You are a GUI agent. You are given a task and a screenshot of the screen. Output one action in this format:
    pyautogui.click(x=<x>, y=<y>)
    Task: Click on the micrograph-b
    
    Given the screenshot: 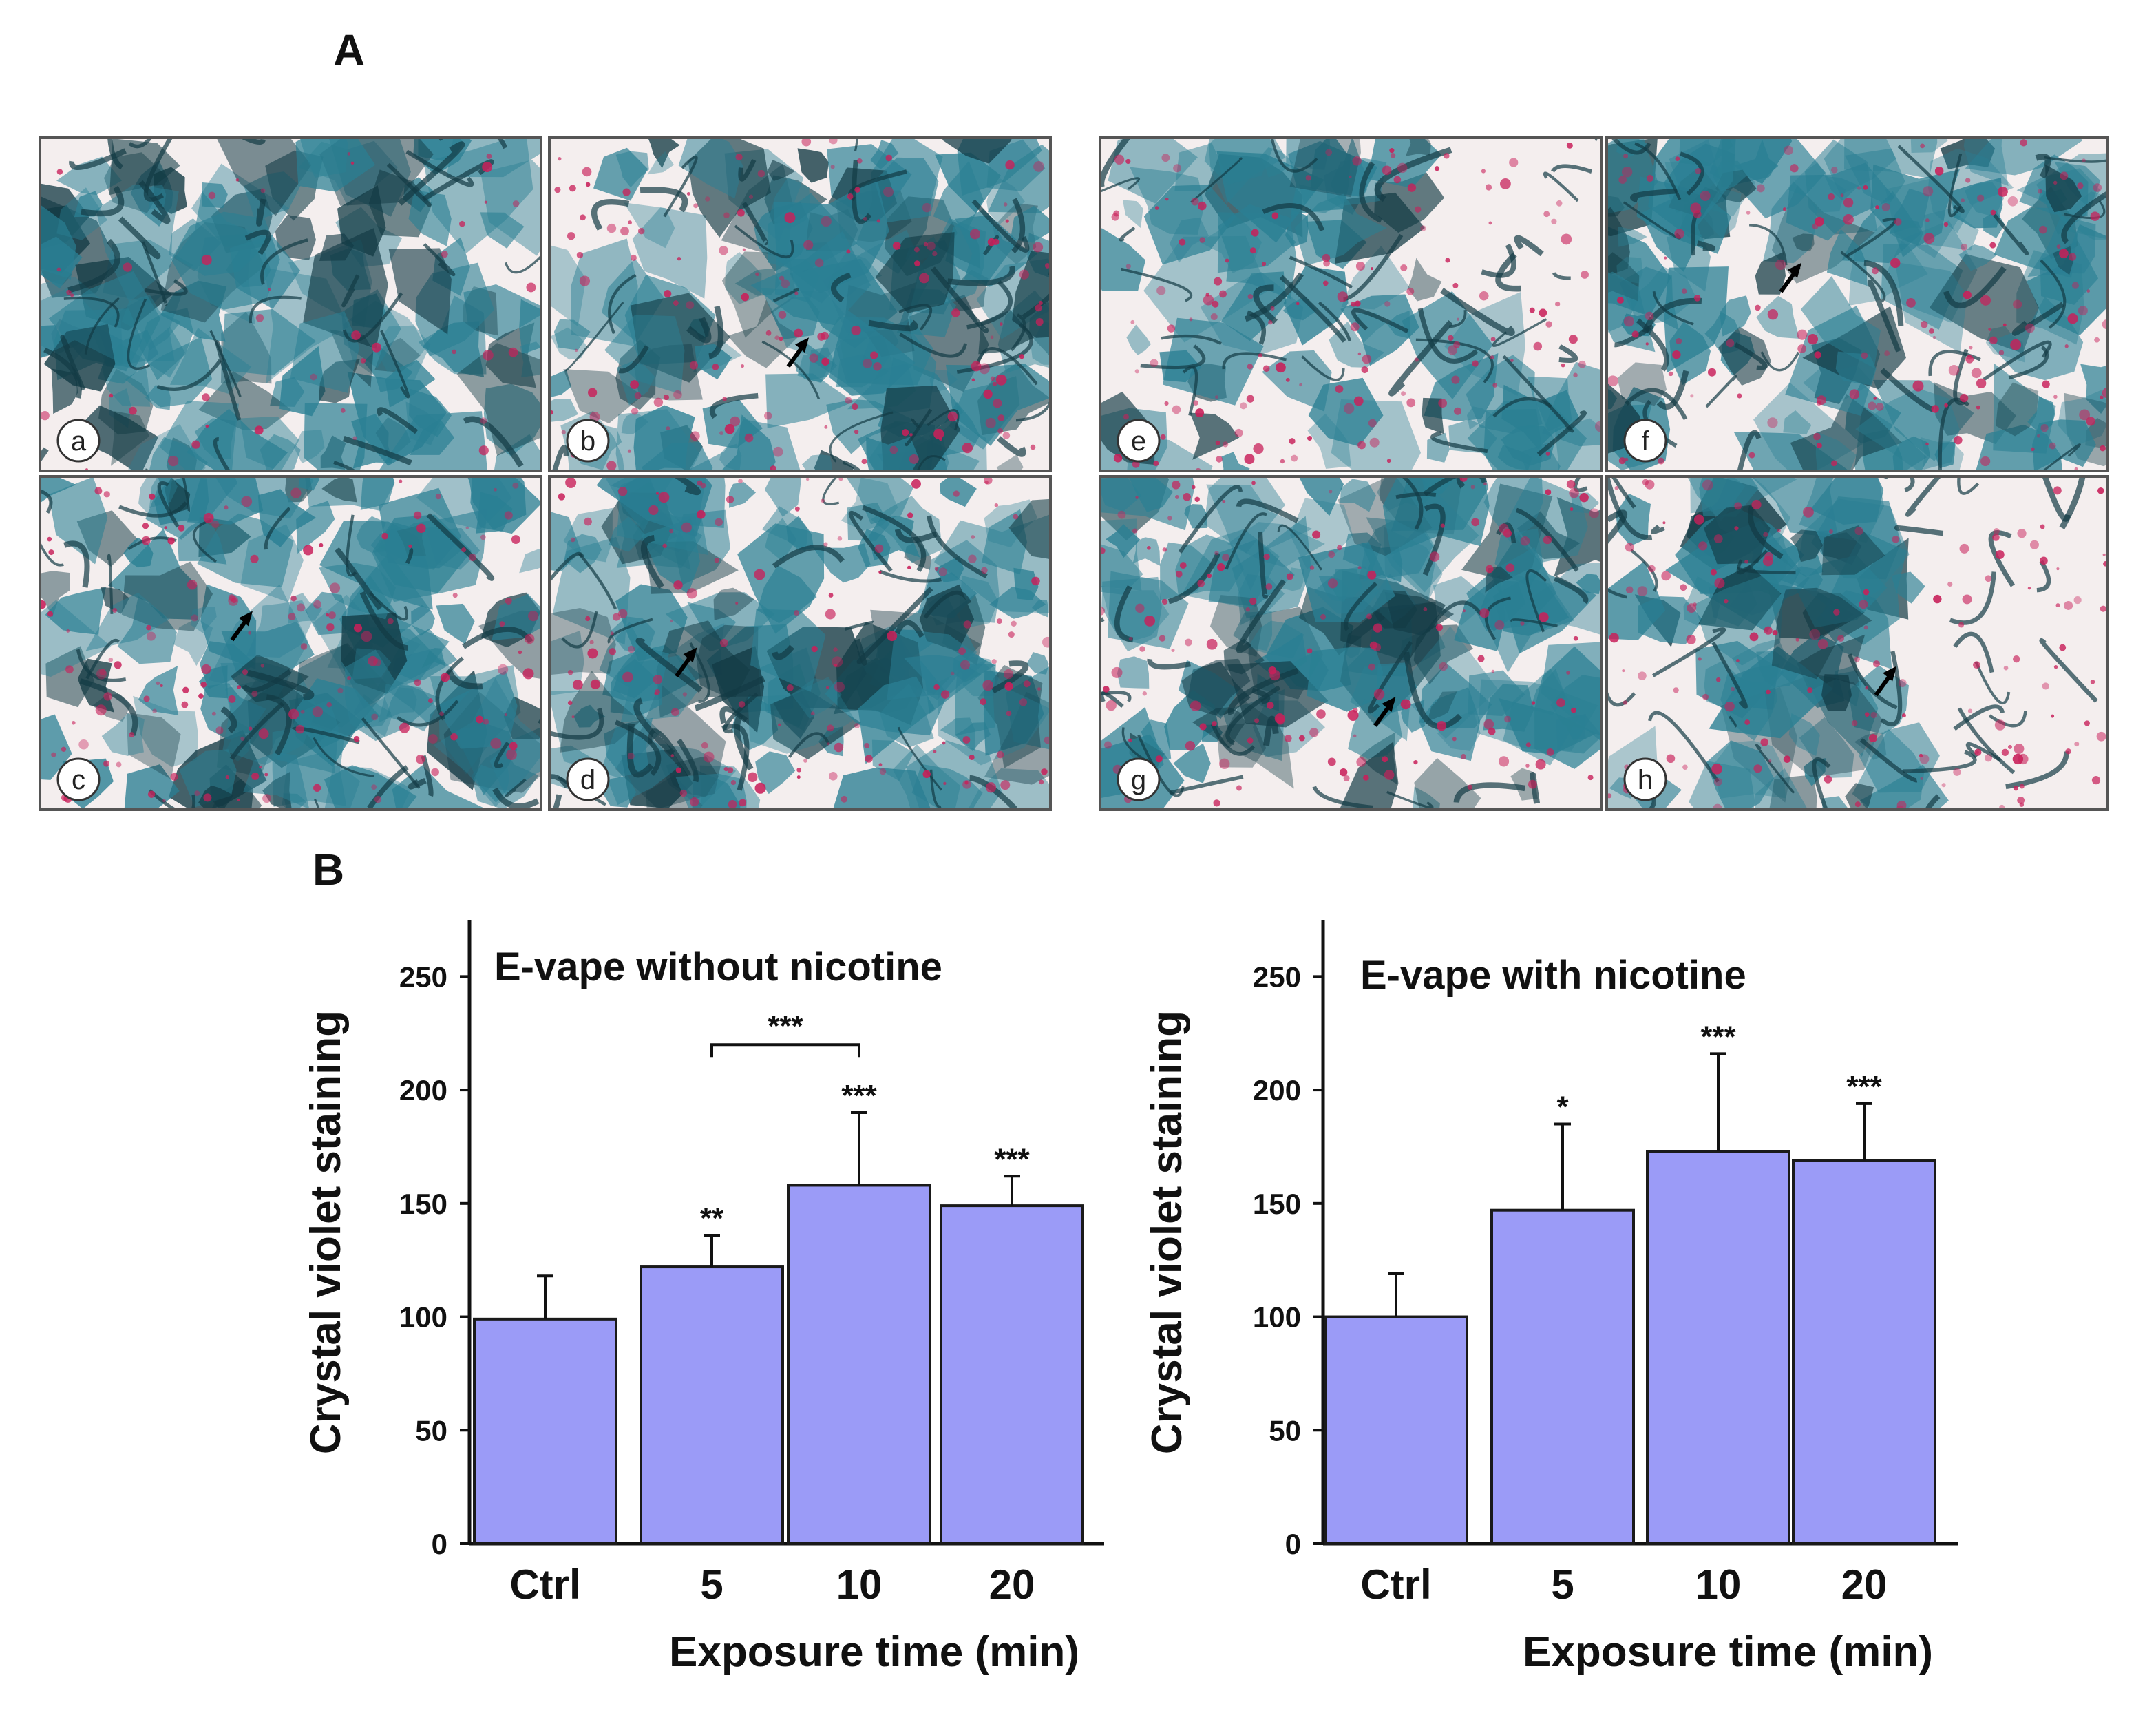 What is the action you would take?
    pyautogui.click(x=799, y=304)
    